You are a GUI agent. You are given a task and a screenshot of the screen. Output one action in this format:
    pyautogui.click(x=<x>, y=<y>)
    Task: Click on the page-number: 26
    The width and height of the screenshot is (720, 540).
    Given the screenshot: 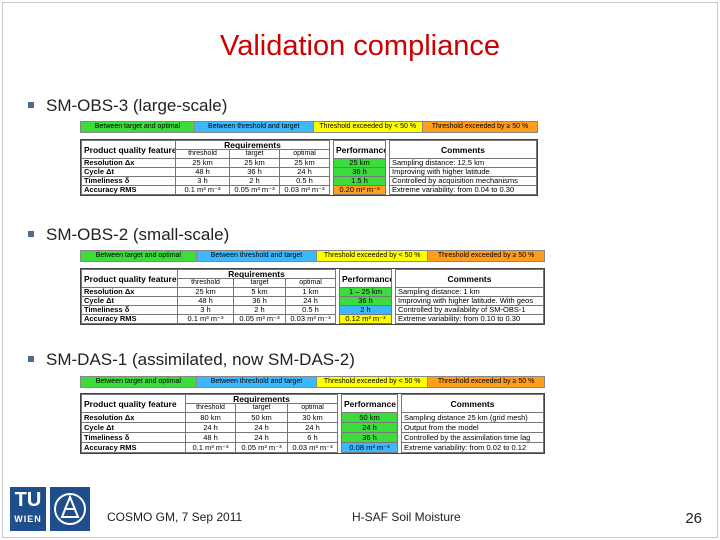 What is the action you would take?
    pyautogui.click(x=693, y=518)
    